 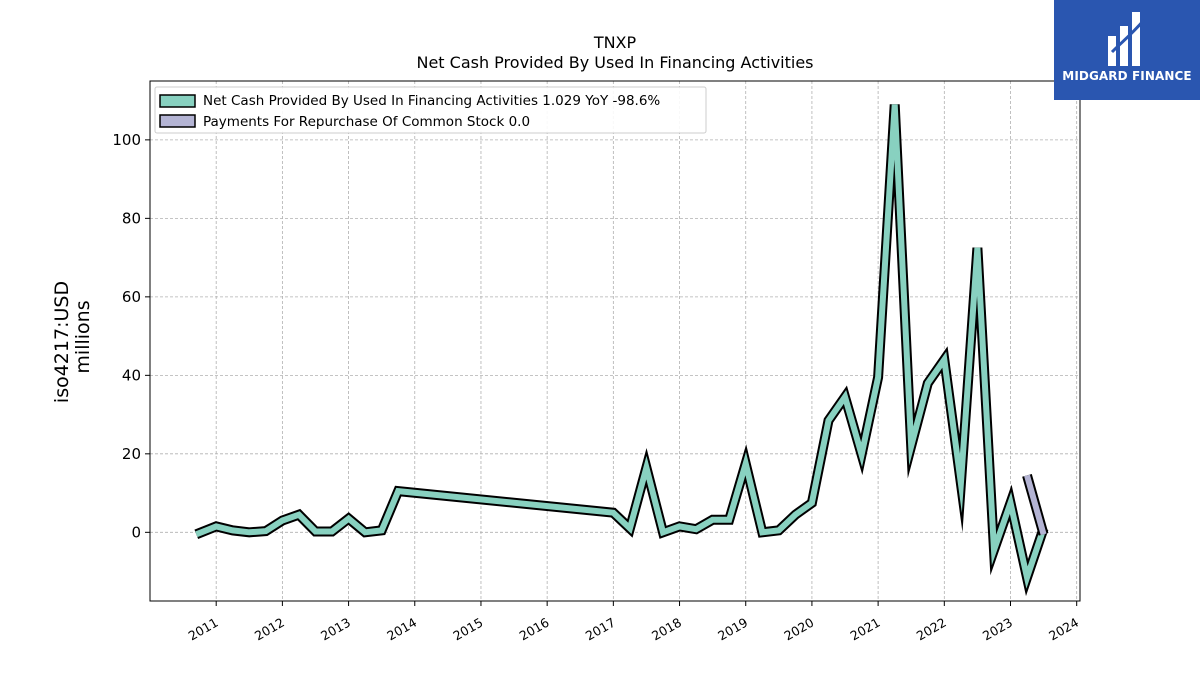 I want to click on midgard-logo-icon, so click(x=1127, y=39).